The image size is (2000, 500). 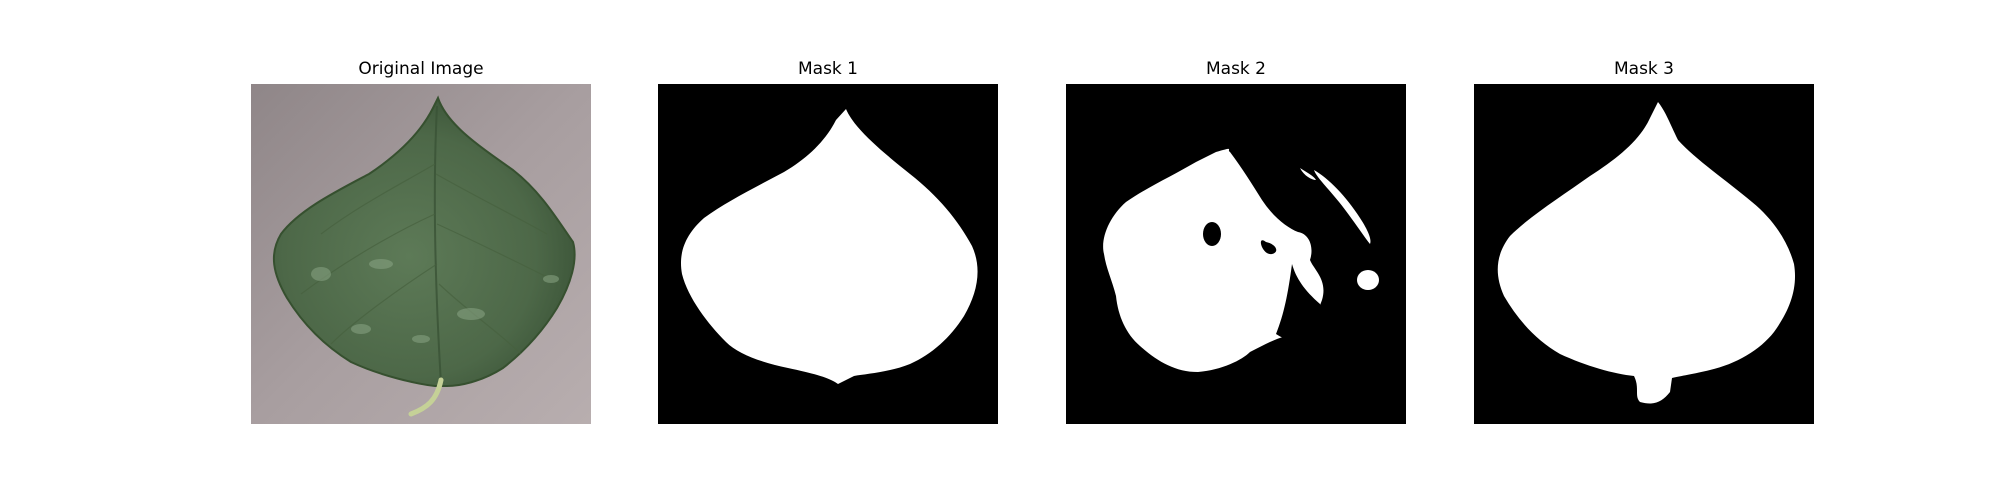 I want to click on mask-2-image, so click(x=1236, y=254).